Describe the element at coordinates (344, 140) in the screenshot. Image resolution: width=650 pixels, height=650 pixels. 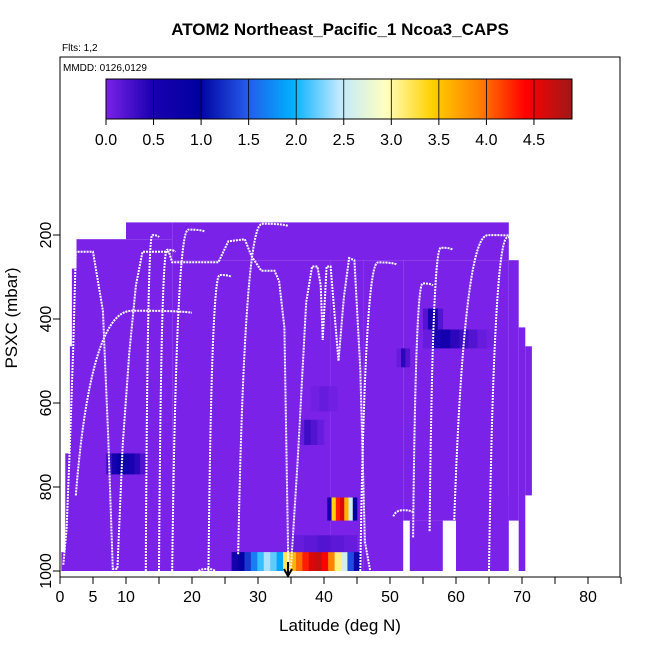
I see `colorbar-tick-label-5: 2.5` at that location.